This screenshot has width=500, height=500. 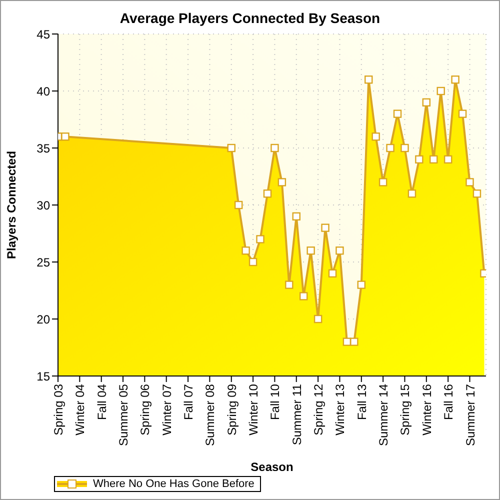 I want to click on x-tick-label: Summer 14, so click(x=383, y=415).